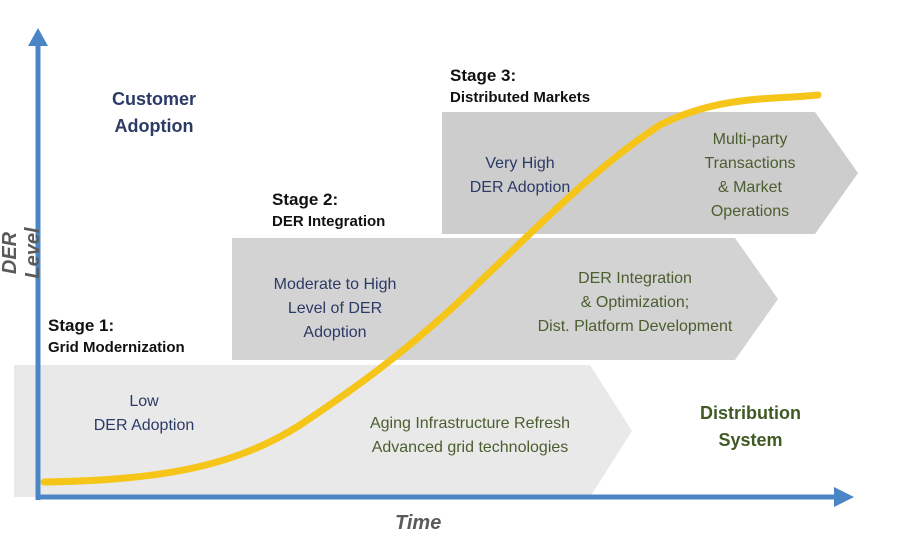  I want to click on stage2-title: Stage 2: DER Integration, so click(328, 210).